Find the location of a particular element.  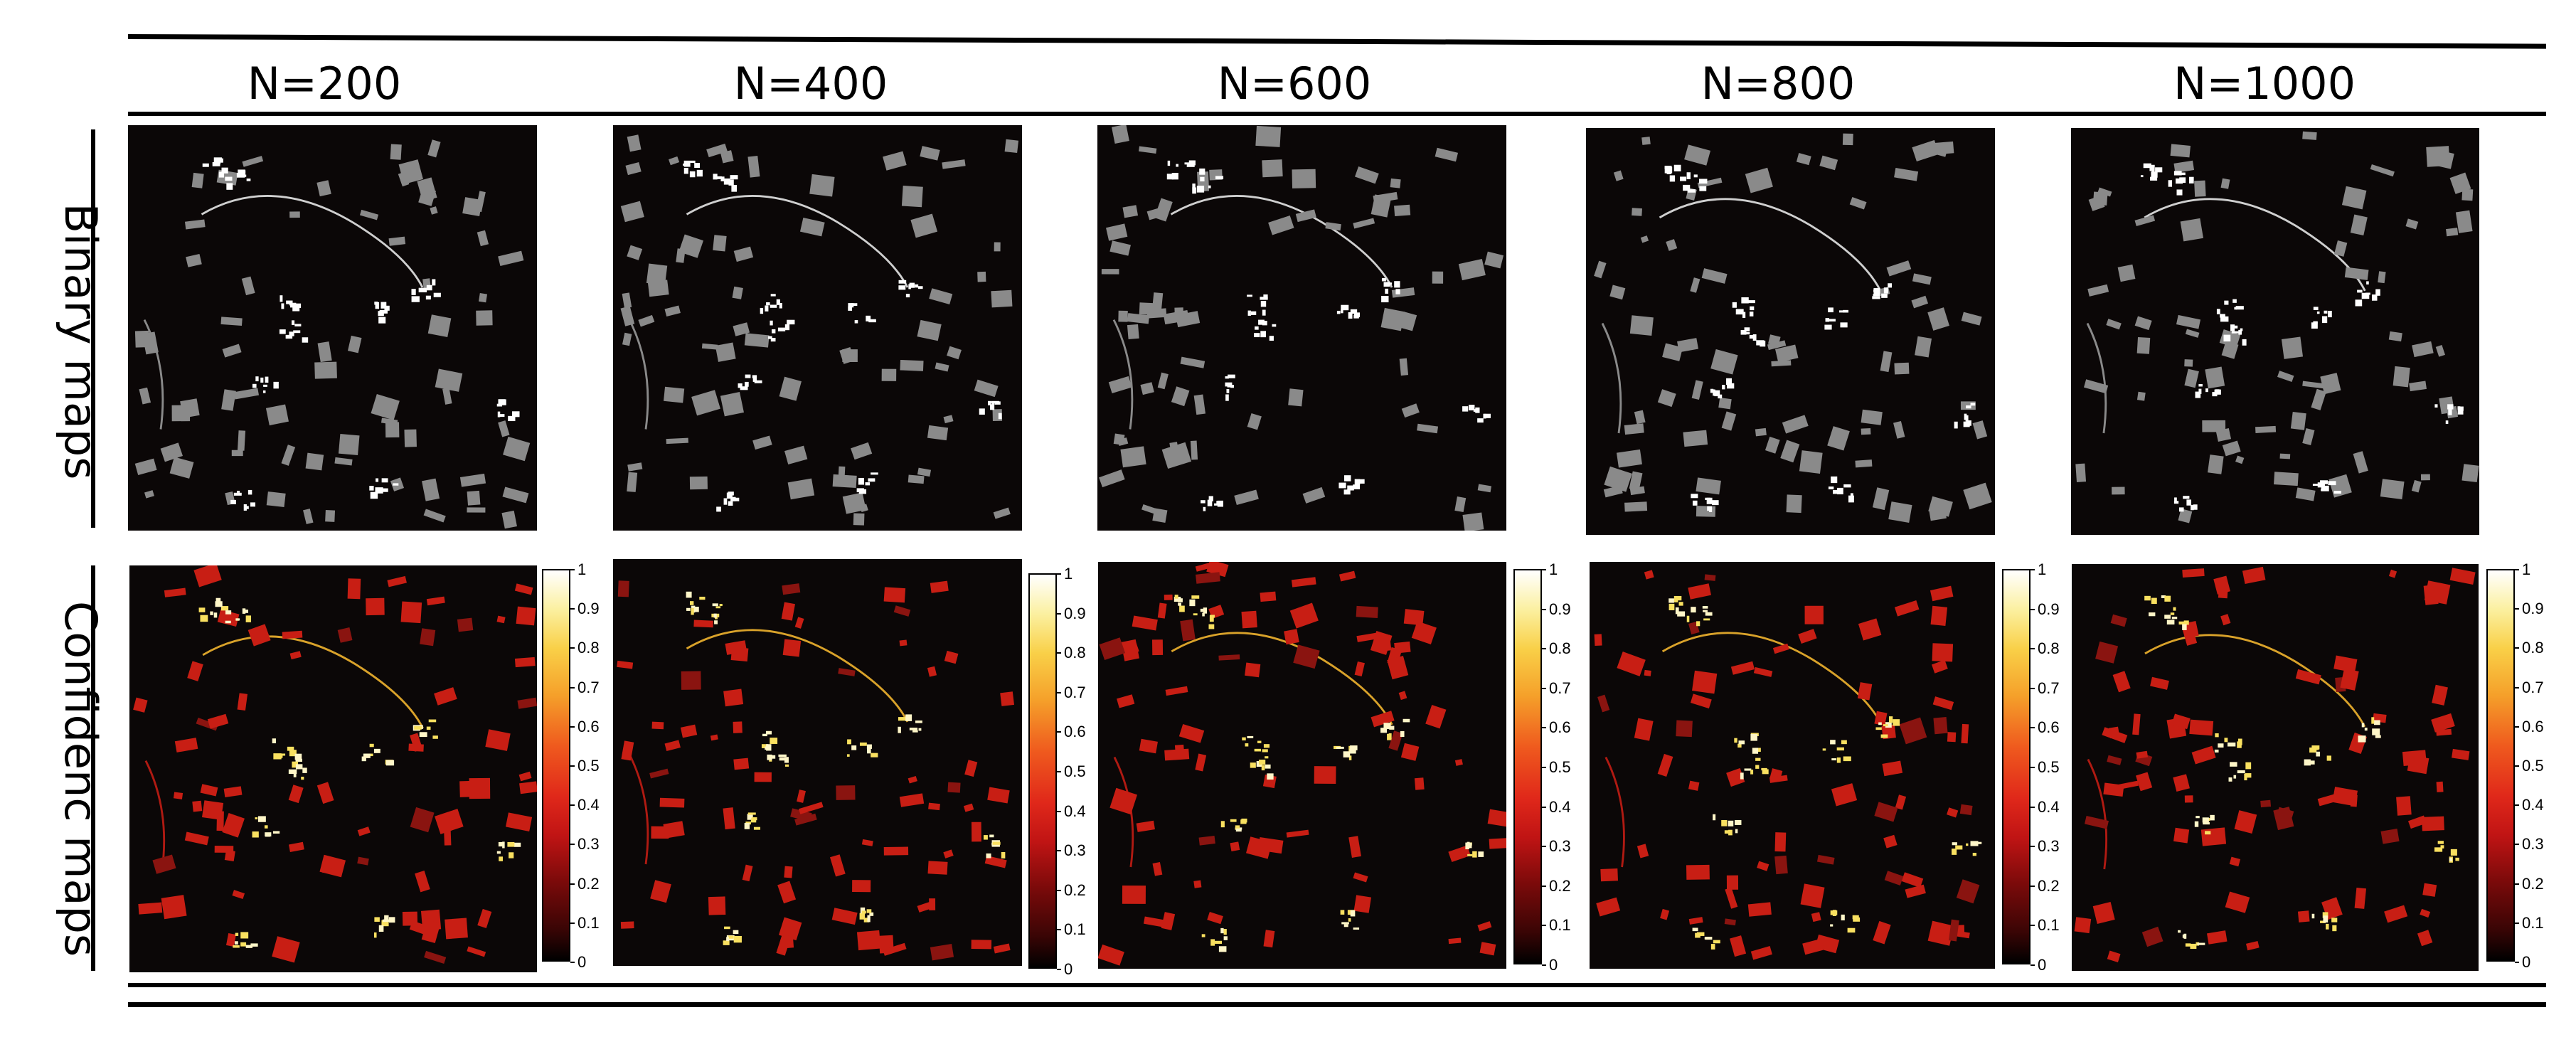

row-label-binary: Binary maps is located at coordinates (81, 341).